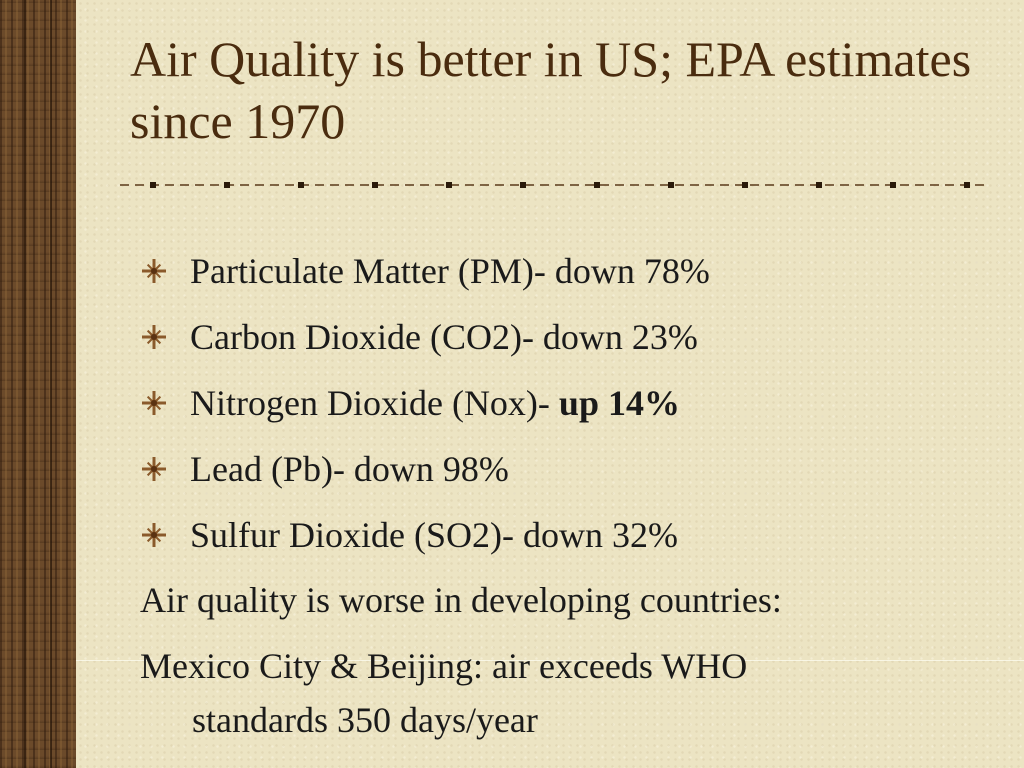 The height and width of the screenshot is (768, 1024). Describe the element at coordinates (619, 403) in the screenshot. I see `bullet-emphasis: up 14%` at that location.